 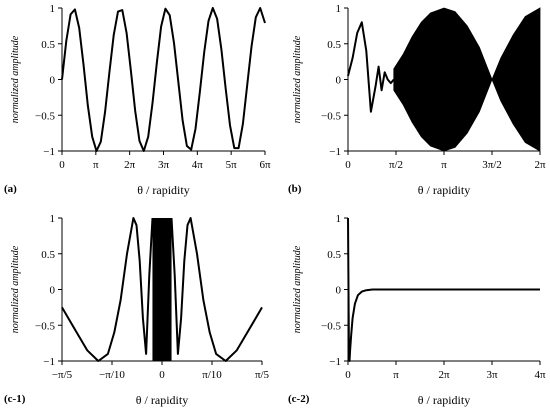 What do you see at coordinates (467, 79) in the screenshot?
I see `oscillation-envelope` at bounding box center [467, 79].